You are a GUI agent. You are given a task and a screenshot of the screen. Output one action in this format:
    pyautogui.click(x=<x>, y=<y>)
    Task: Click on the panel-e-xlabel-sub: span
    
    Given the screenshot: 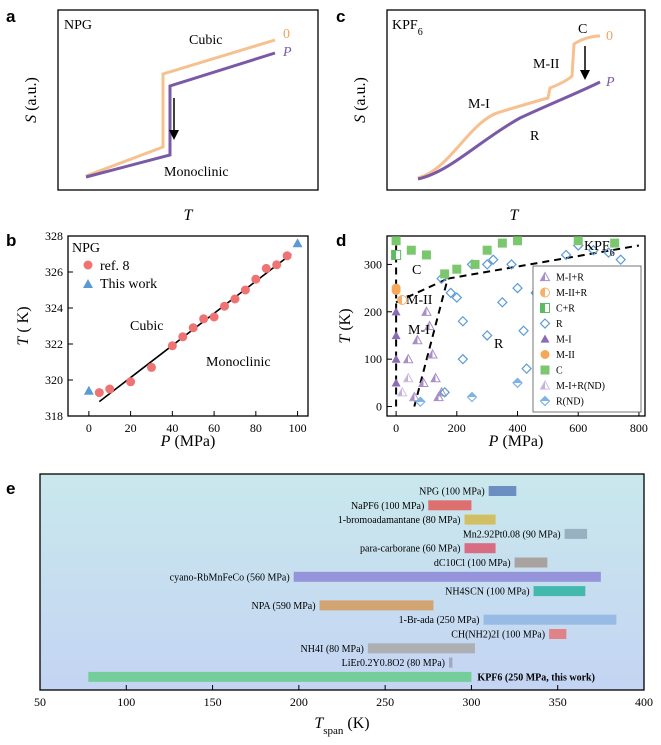 What is the action you would take?
    pyautogui.click(x=333, y=731)
    